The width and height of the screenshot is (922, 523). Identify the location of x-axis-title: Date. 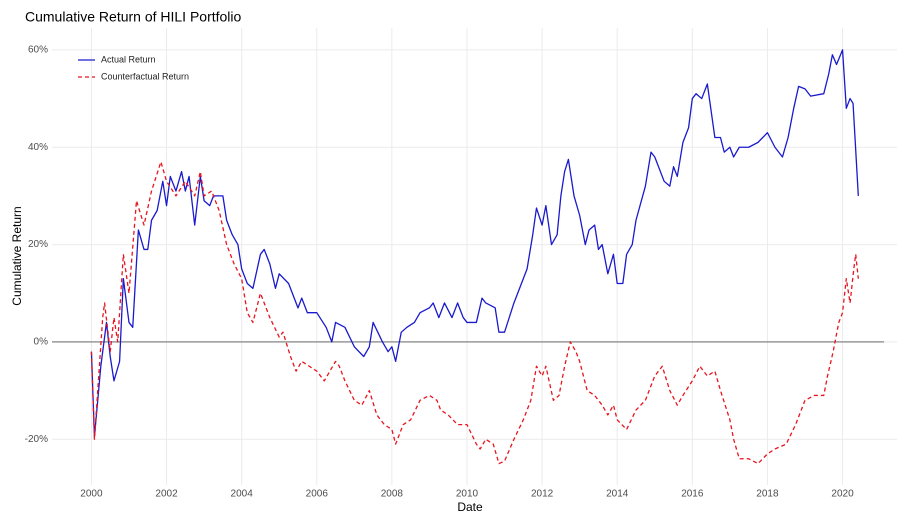
(470, 507).